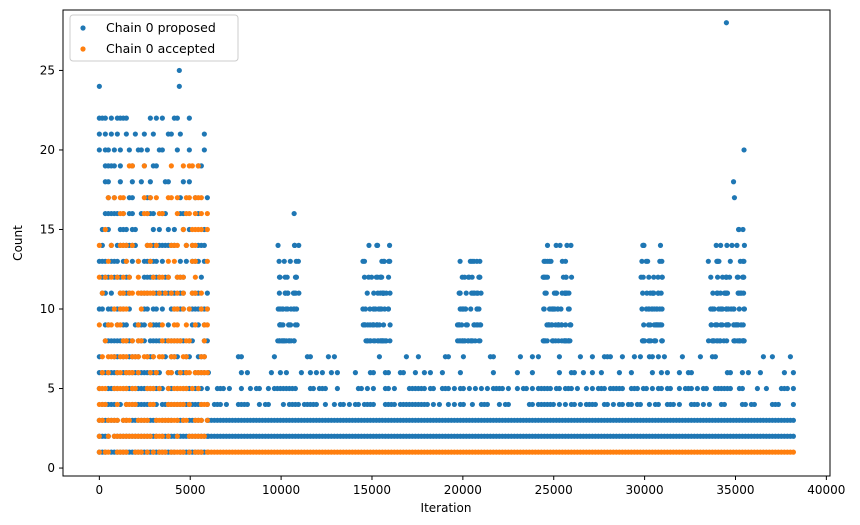 Image resolution: width=860 pixels, height=525 pixels. I want to click on legend-label-proposed: Chain 0 proposed, so click(161, 27).